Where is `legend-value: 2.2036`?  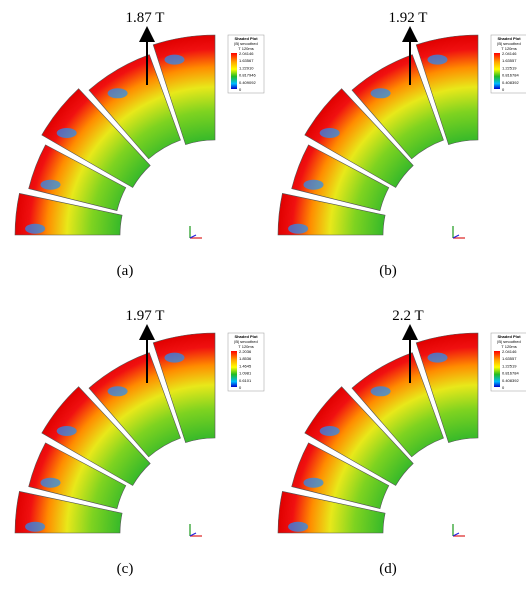 legend-value: 2.2036 is located at coordinates (245, 351).